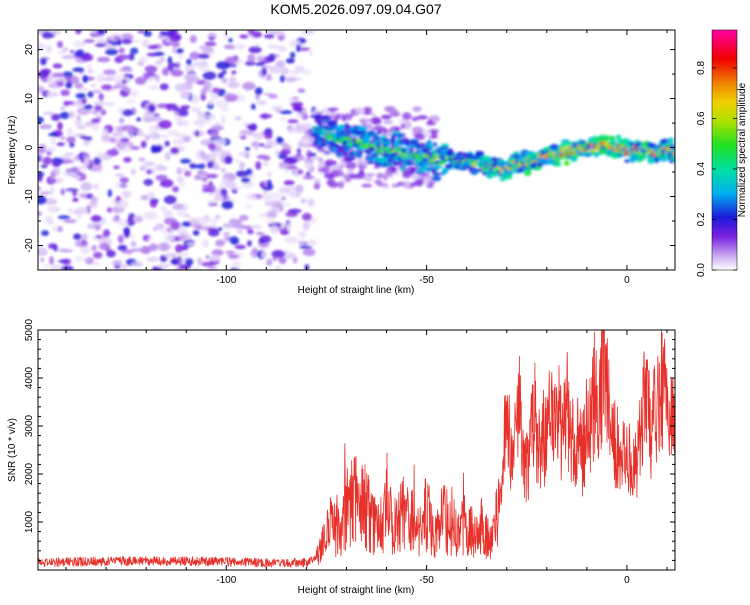 Image resolution: width=750 pixels, height=605 pixels. Describe the element at coordinates (29, 196) in the screenshot. I see `y-tick-label: -10` at that location.